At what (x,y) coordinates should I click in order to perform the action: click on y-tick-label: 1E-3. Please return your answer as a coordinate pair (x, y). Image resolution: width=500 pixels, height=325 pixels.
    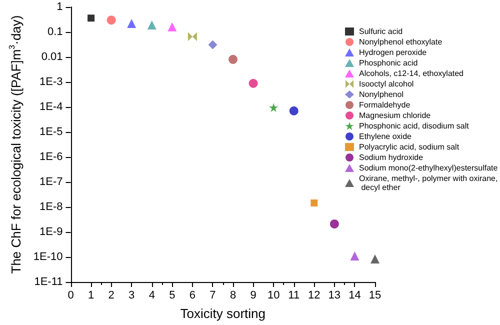
    Looking at the image, I should click on (51, 82).